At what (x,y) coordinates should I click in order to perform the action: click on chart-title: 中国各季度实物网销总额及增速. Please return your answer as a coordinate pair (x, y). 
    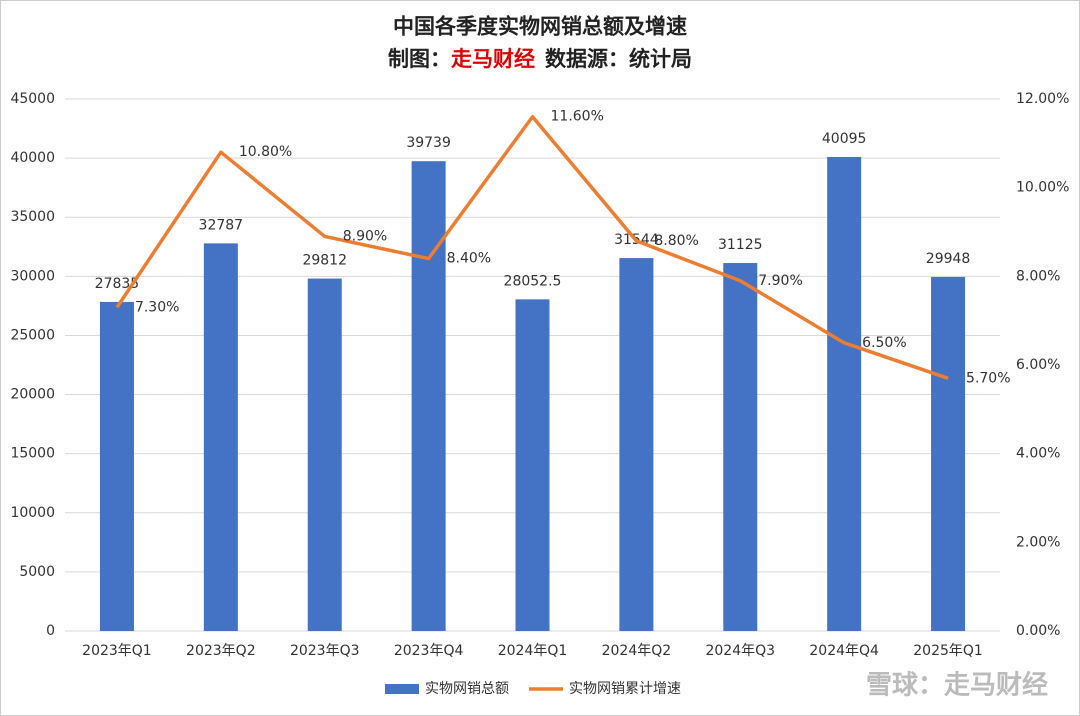
    Looking at the image, I should click on (540, 26).